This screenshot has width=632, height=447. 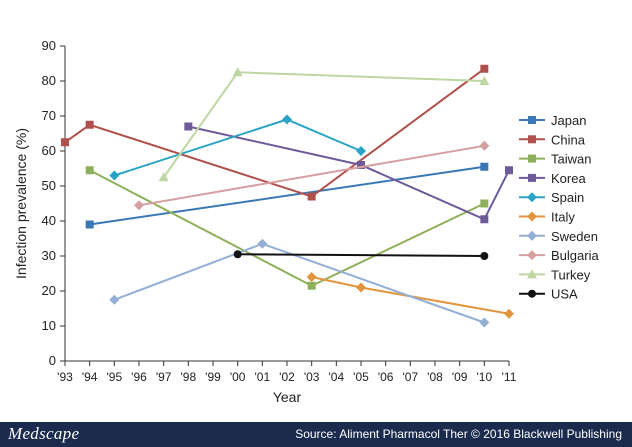 What do you see at coordinates (287, 397) in the screenshot?
I see `x-axis-title: Year` at bounding box center [287, 397].